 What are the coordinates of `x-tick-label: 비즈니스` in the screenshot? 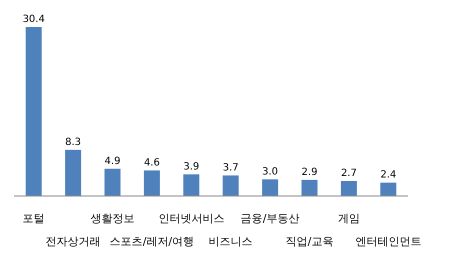 It's located at (230, 241).